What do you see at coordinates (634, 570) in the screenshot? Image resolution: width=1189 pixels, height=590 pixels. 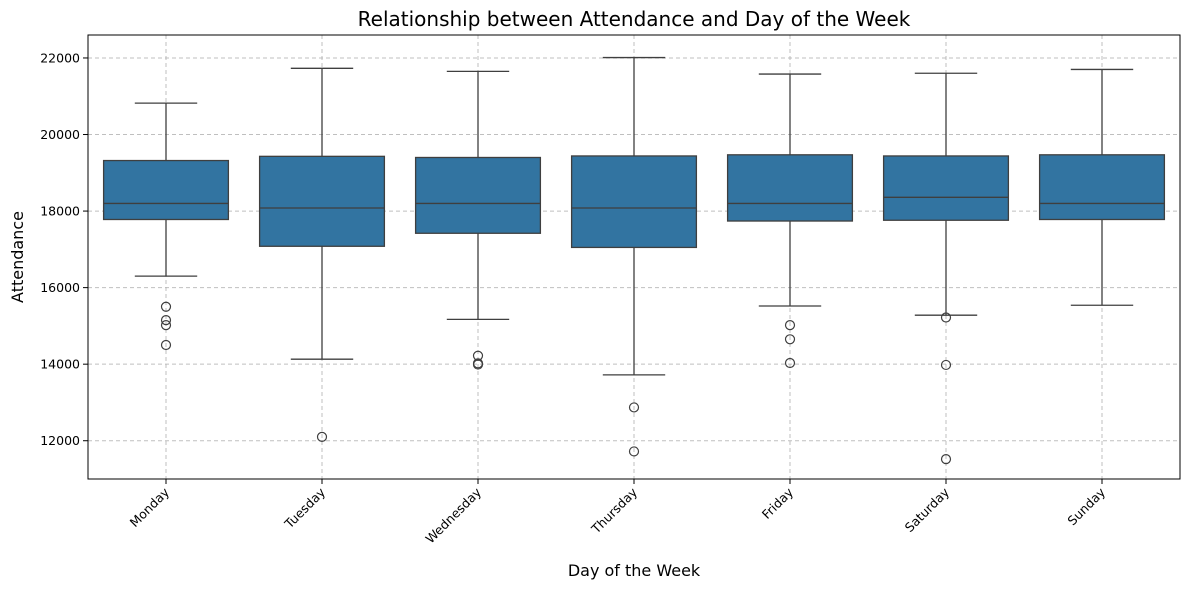 I see `x-axis-label: Day of the Week` at bounding box center [634, 570].